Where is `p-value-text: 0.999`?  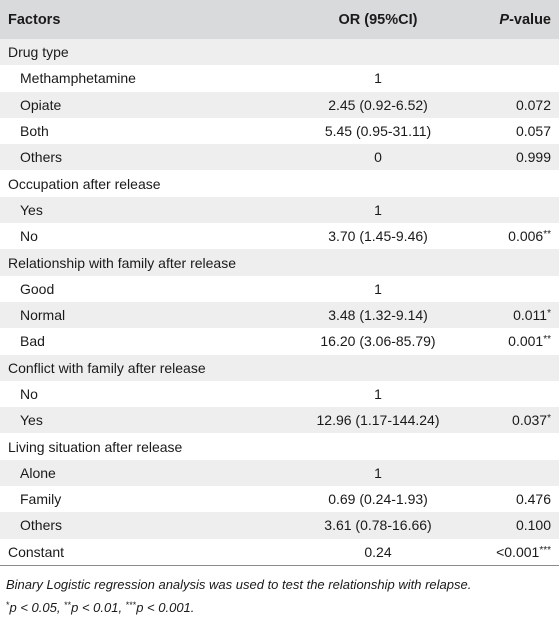
p-value-text: 0.999 is located at coordinates (533, 157).